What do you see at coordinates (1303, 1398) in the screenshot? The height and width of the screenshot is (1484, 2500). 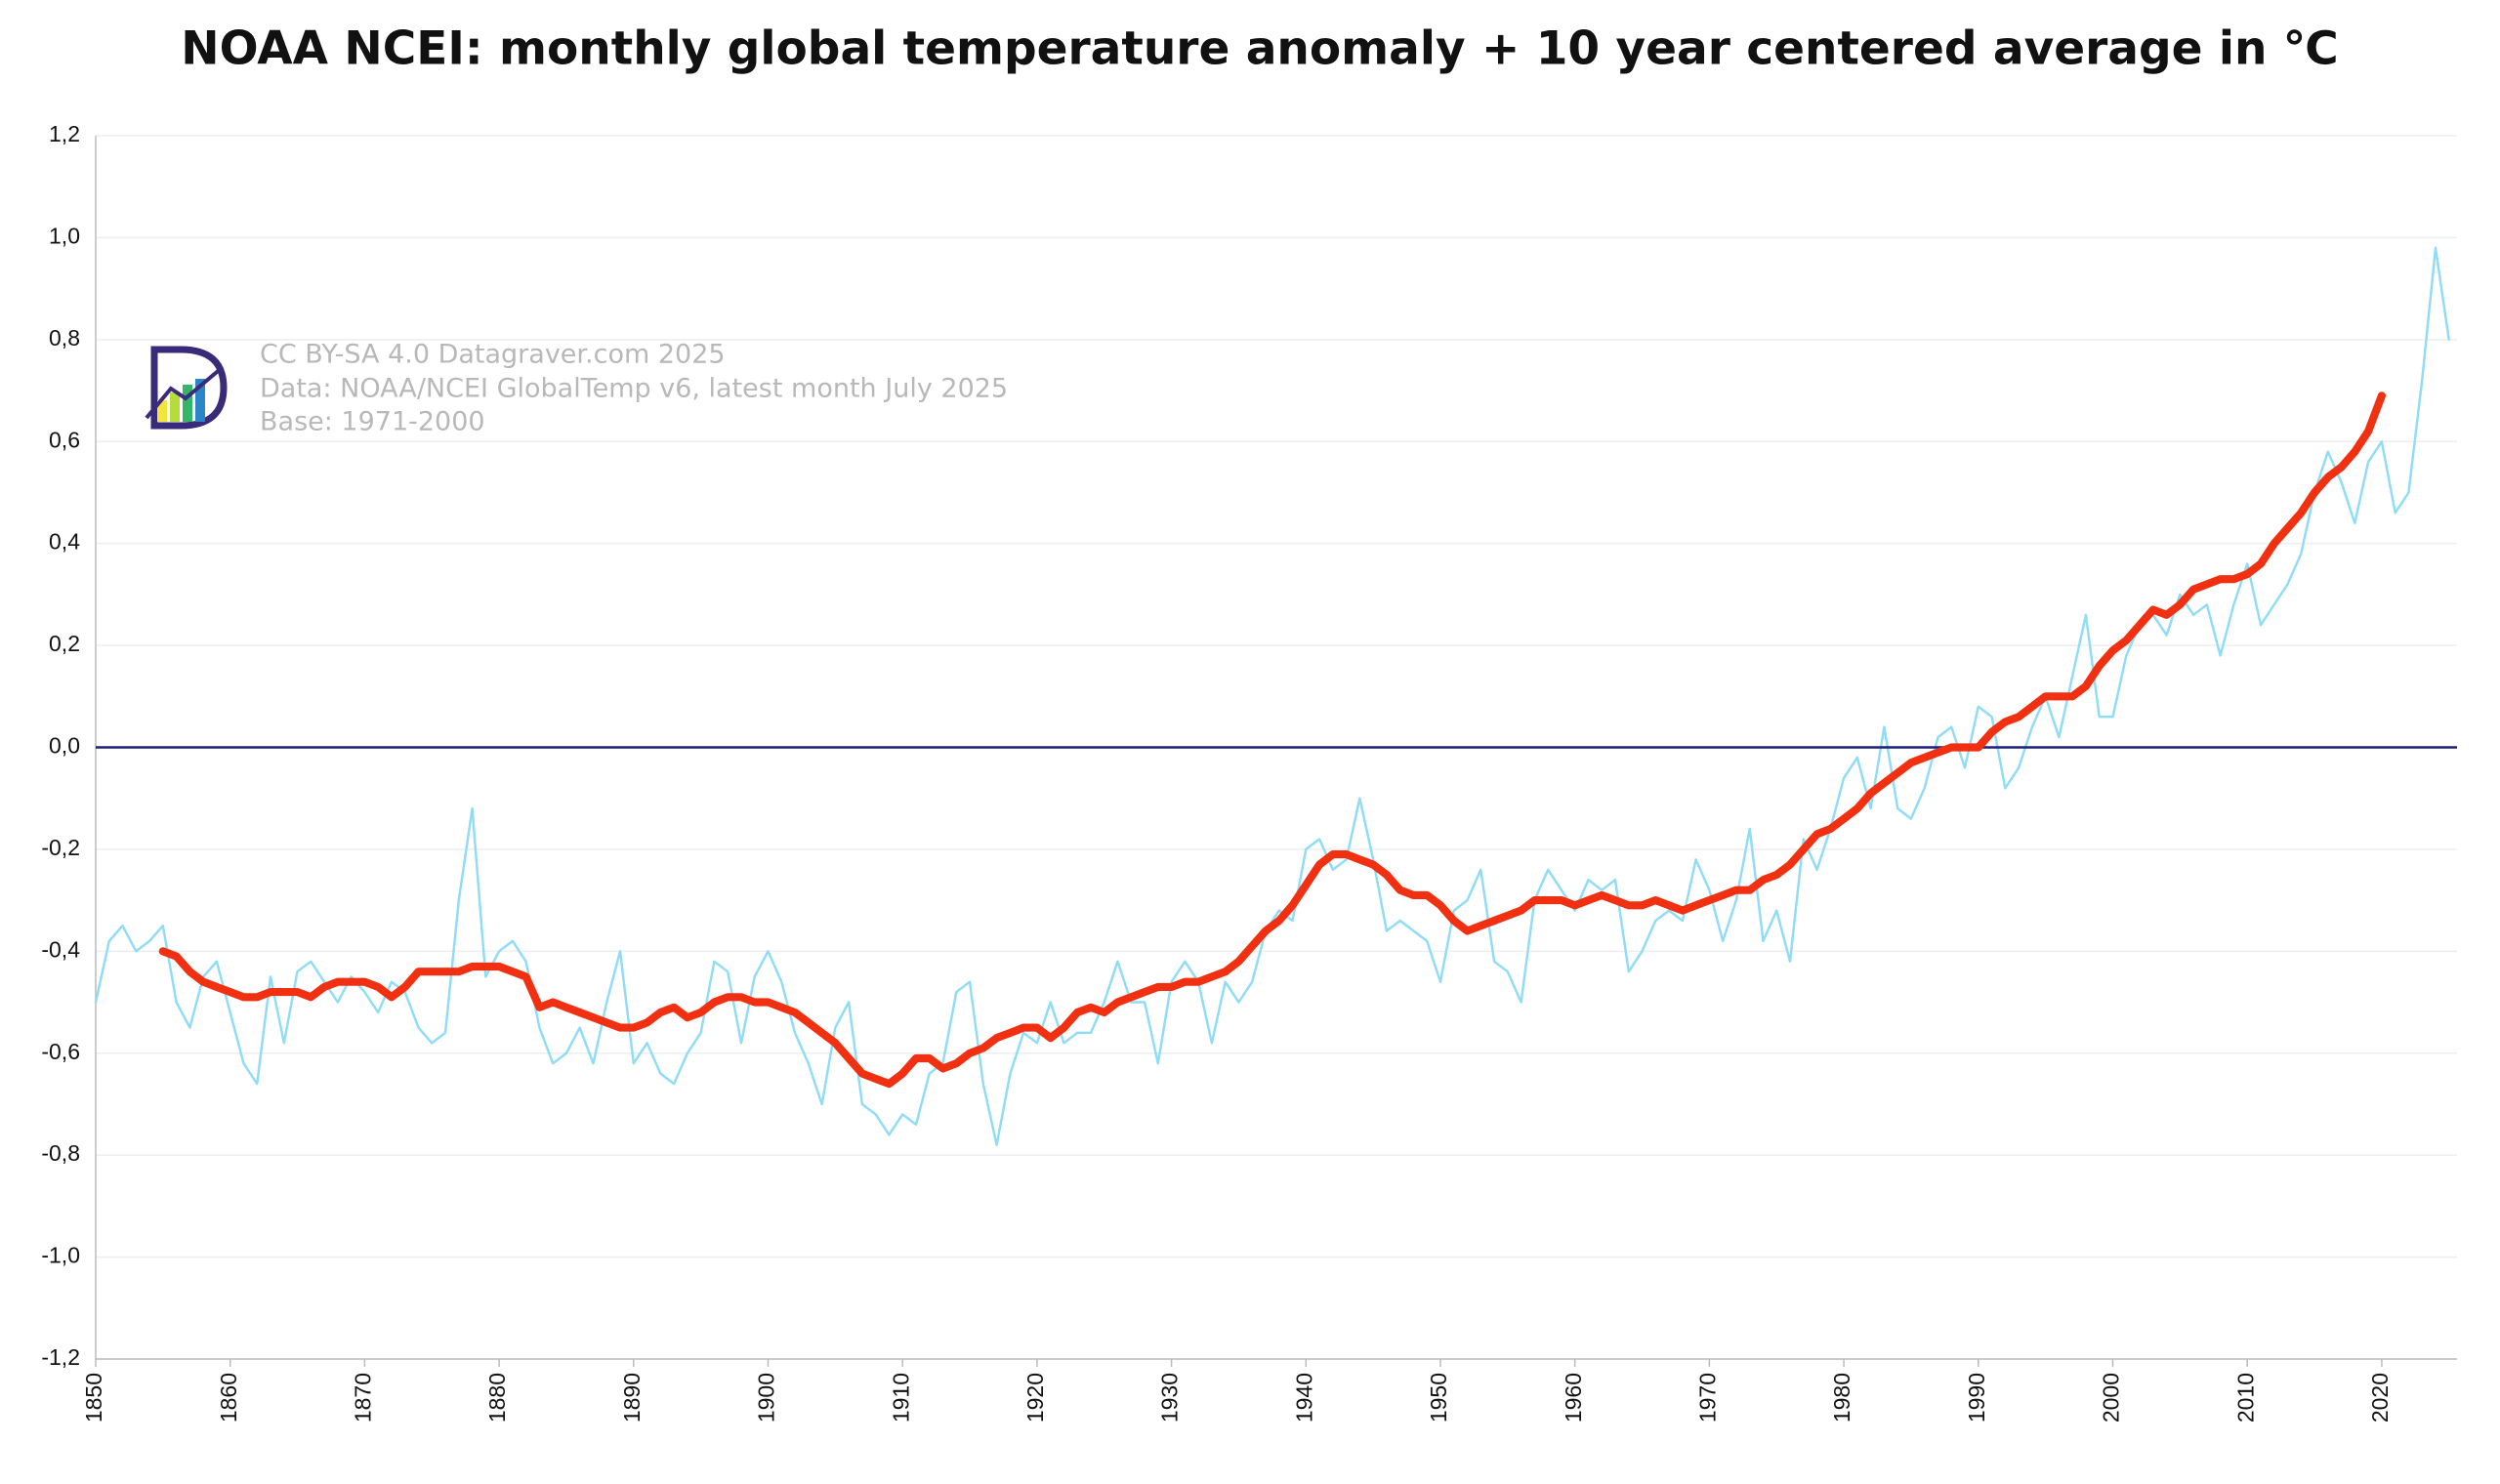 I see `x-tick-label: 1940` at bounding box center [1303, 1398].